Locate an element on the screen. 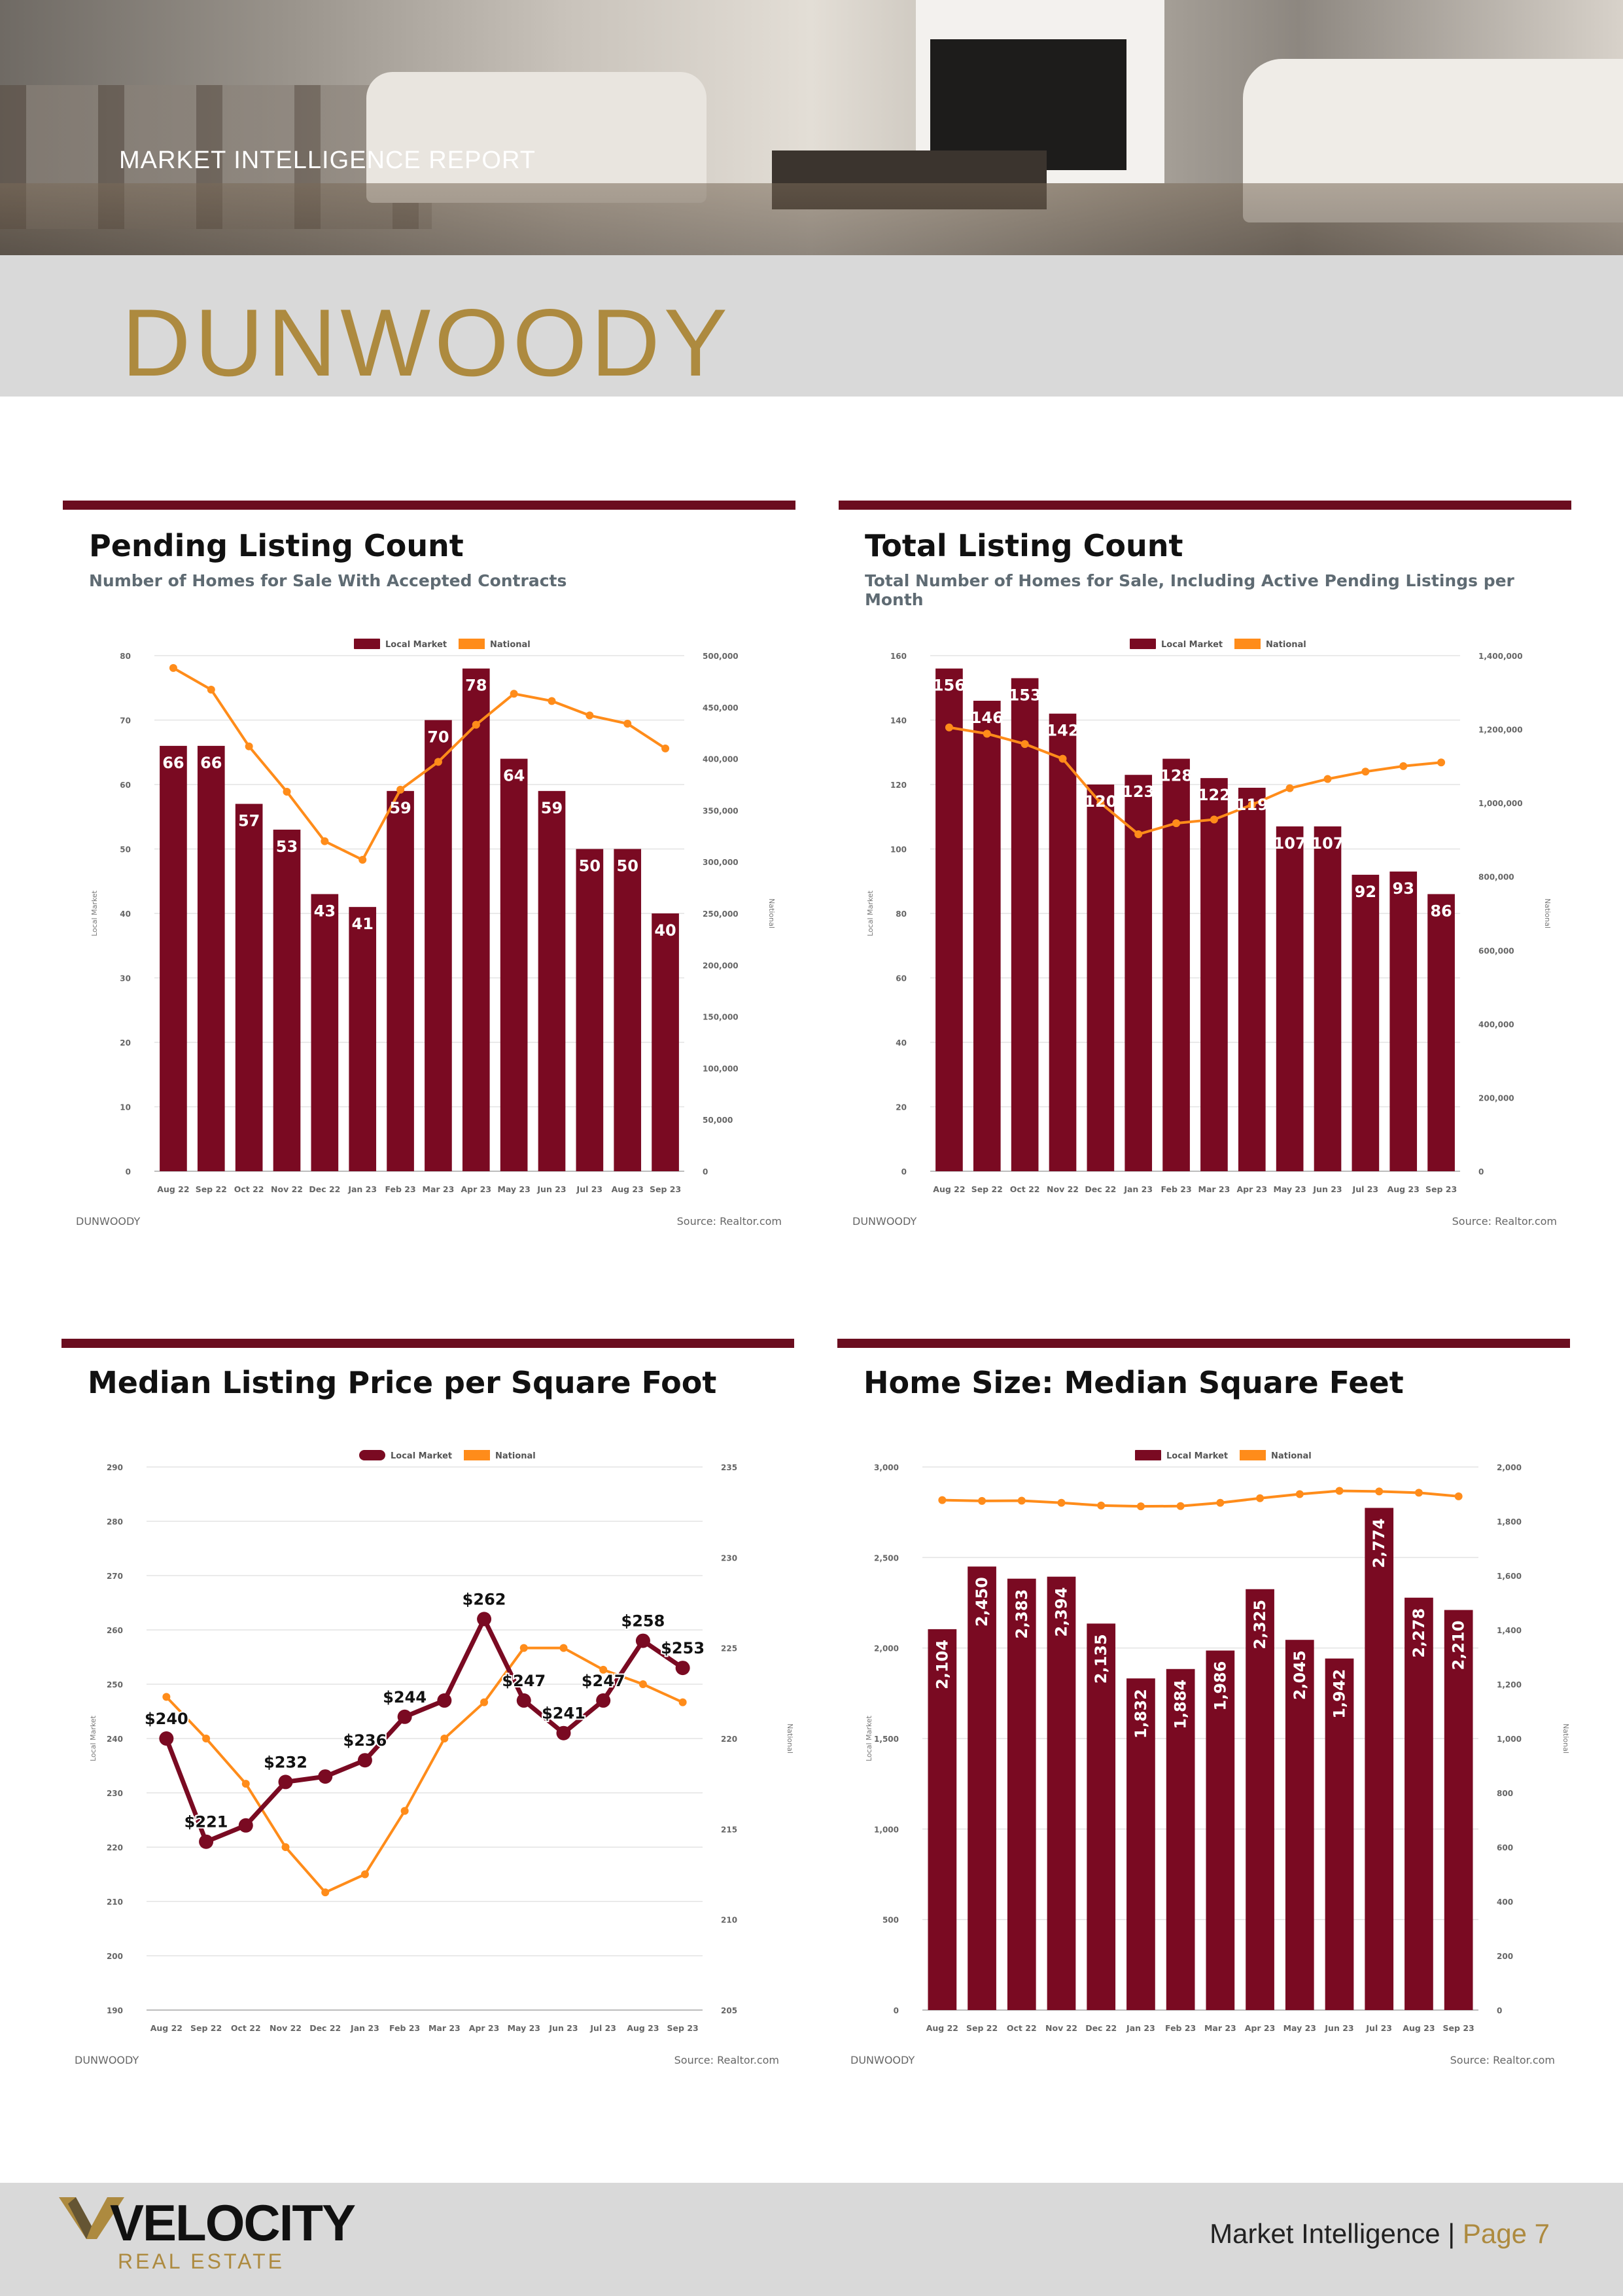 The image size is (1623, 2296). right-axis-tick: 220 is located at coordinates (729, 1740).